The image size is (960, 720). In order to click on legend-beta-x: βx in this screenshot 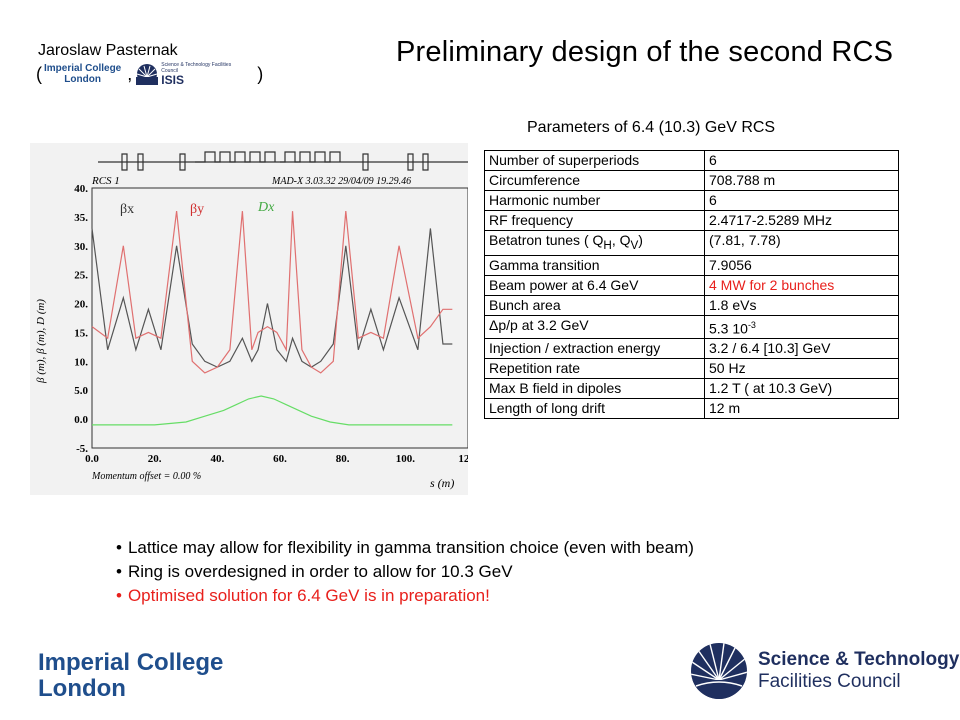, I will do `click(127, 209)`.